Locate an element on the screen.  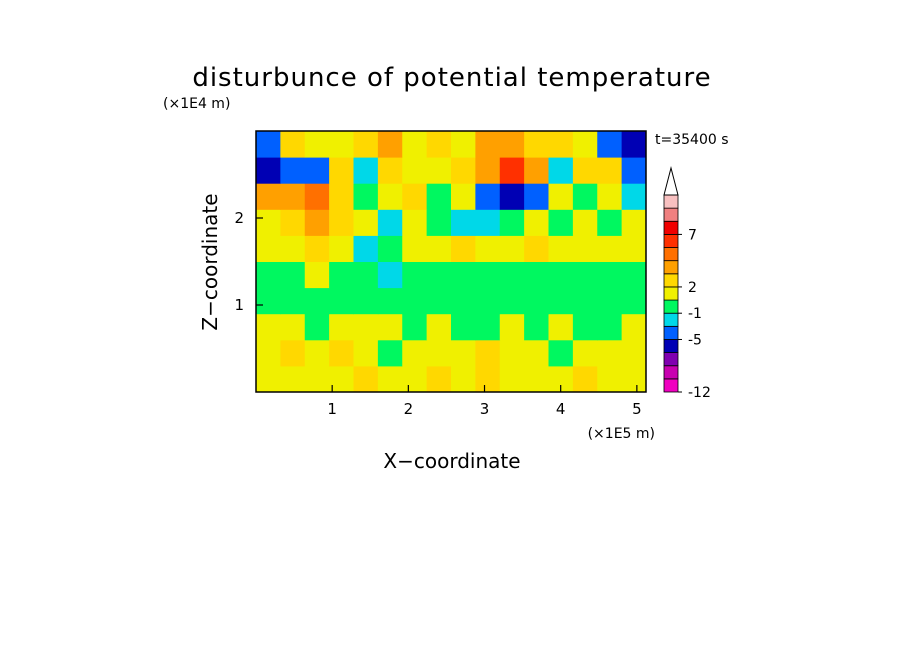
colorbar-tick-label: -5 is located at coordinates (695, 340).